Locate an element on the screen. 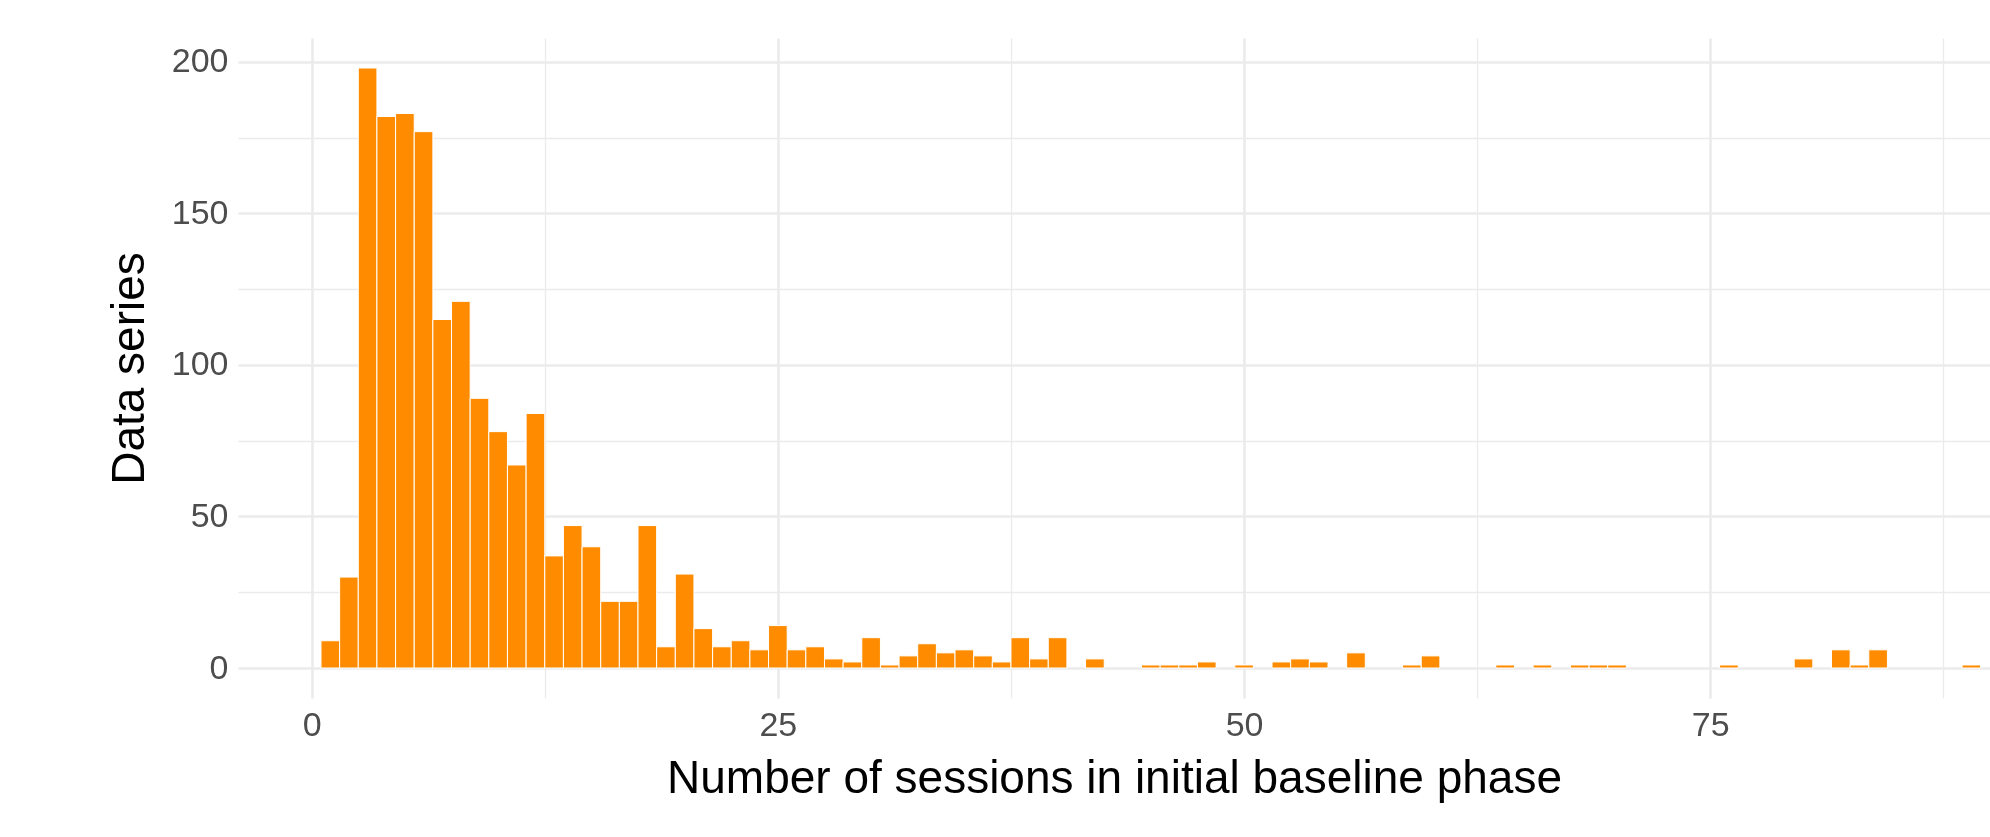 This screenshot has width=1990, height=837. y-tick-label: 150 is located at coordinates (200, 211).